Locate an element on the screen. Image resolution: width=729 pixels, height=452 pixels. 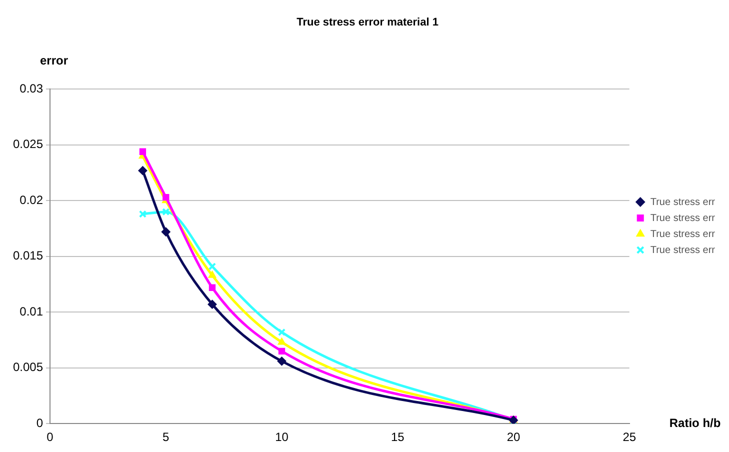
x-tick-label: 25 is located at coordinates (629, 437).